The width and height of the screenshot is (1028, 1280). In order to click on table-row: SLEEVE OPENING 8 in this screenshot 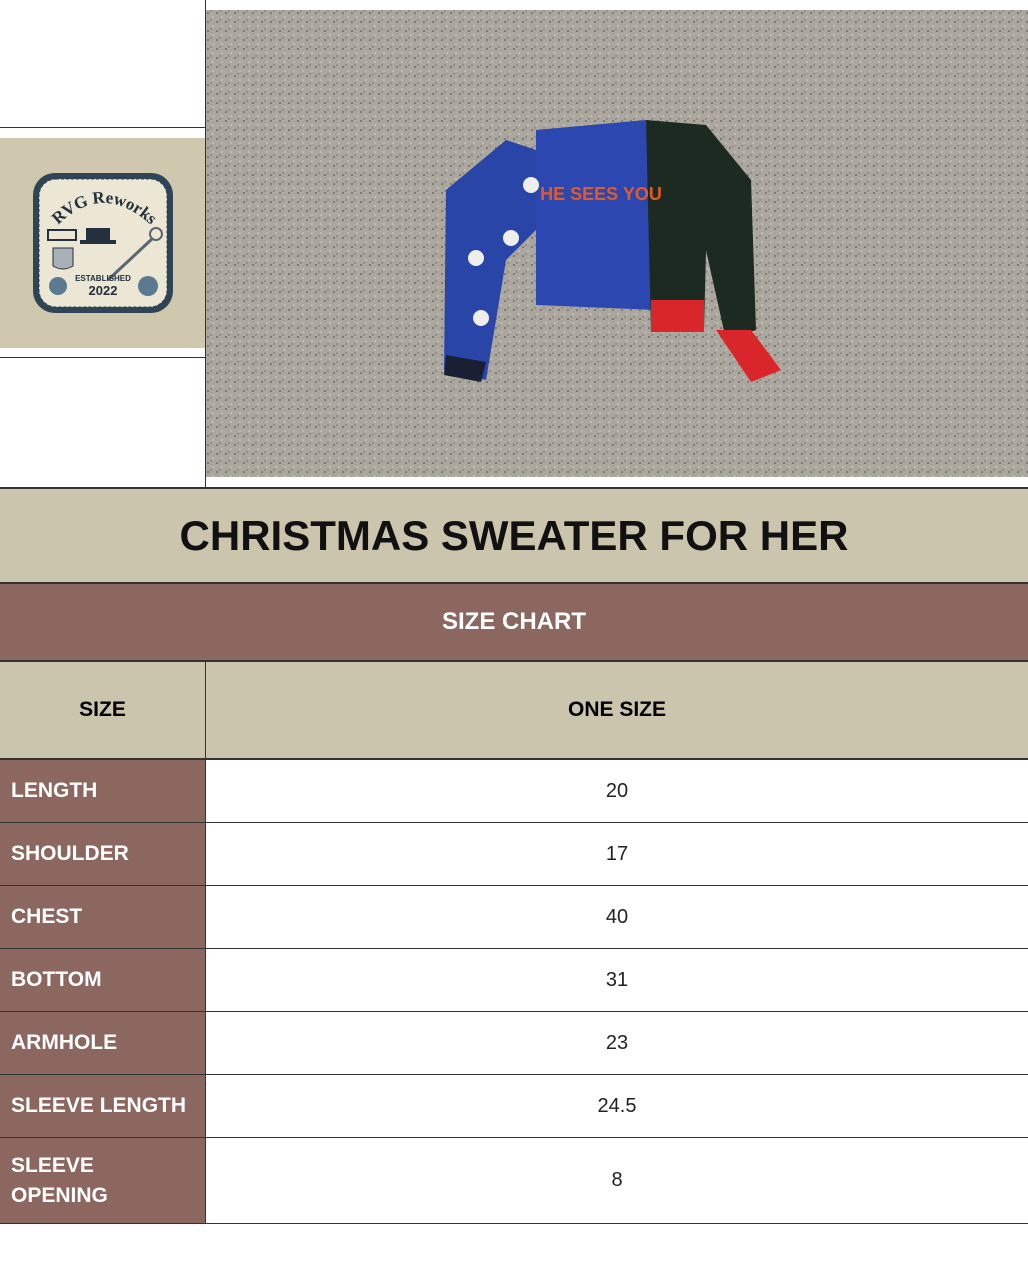, I will do `click(514, 1181)`.